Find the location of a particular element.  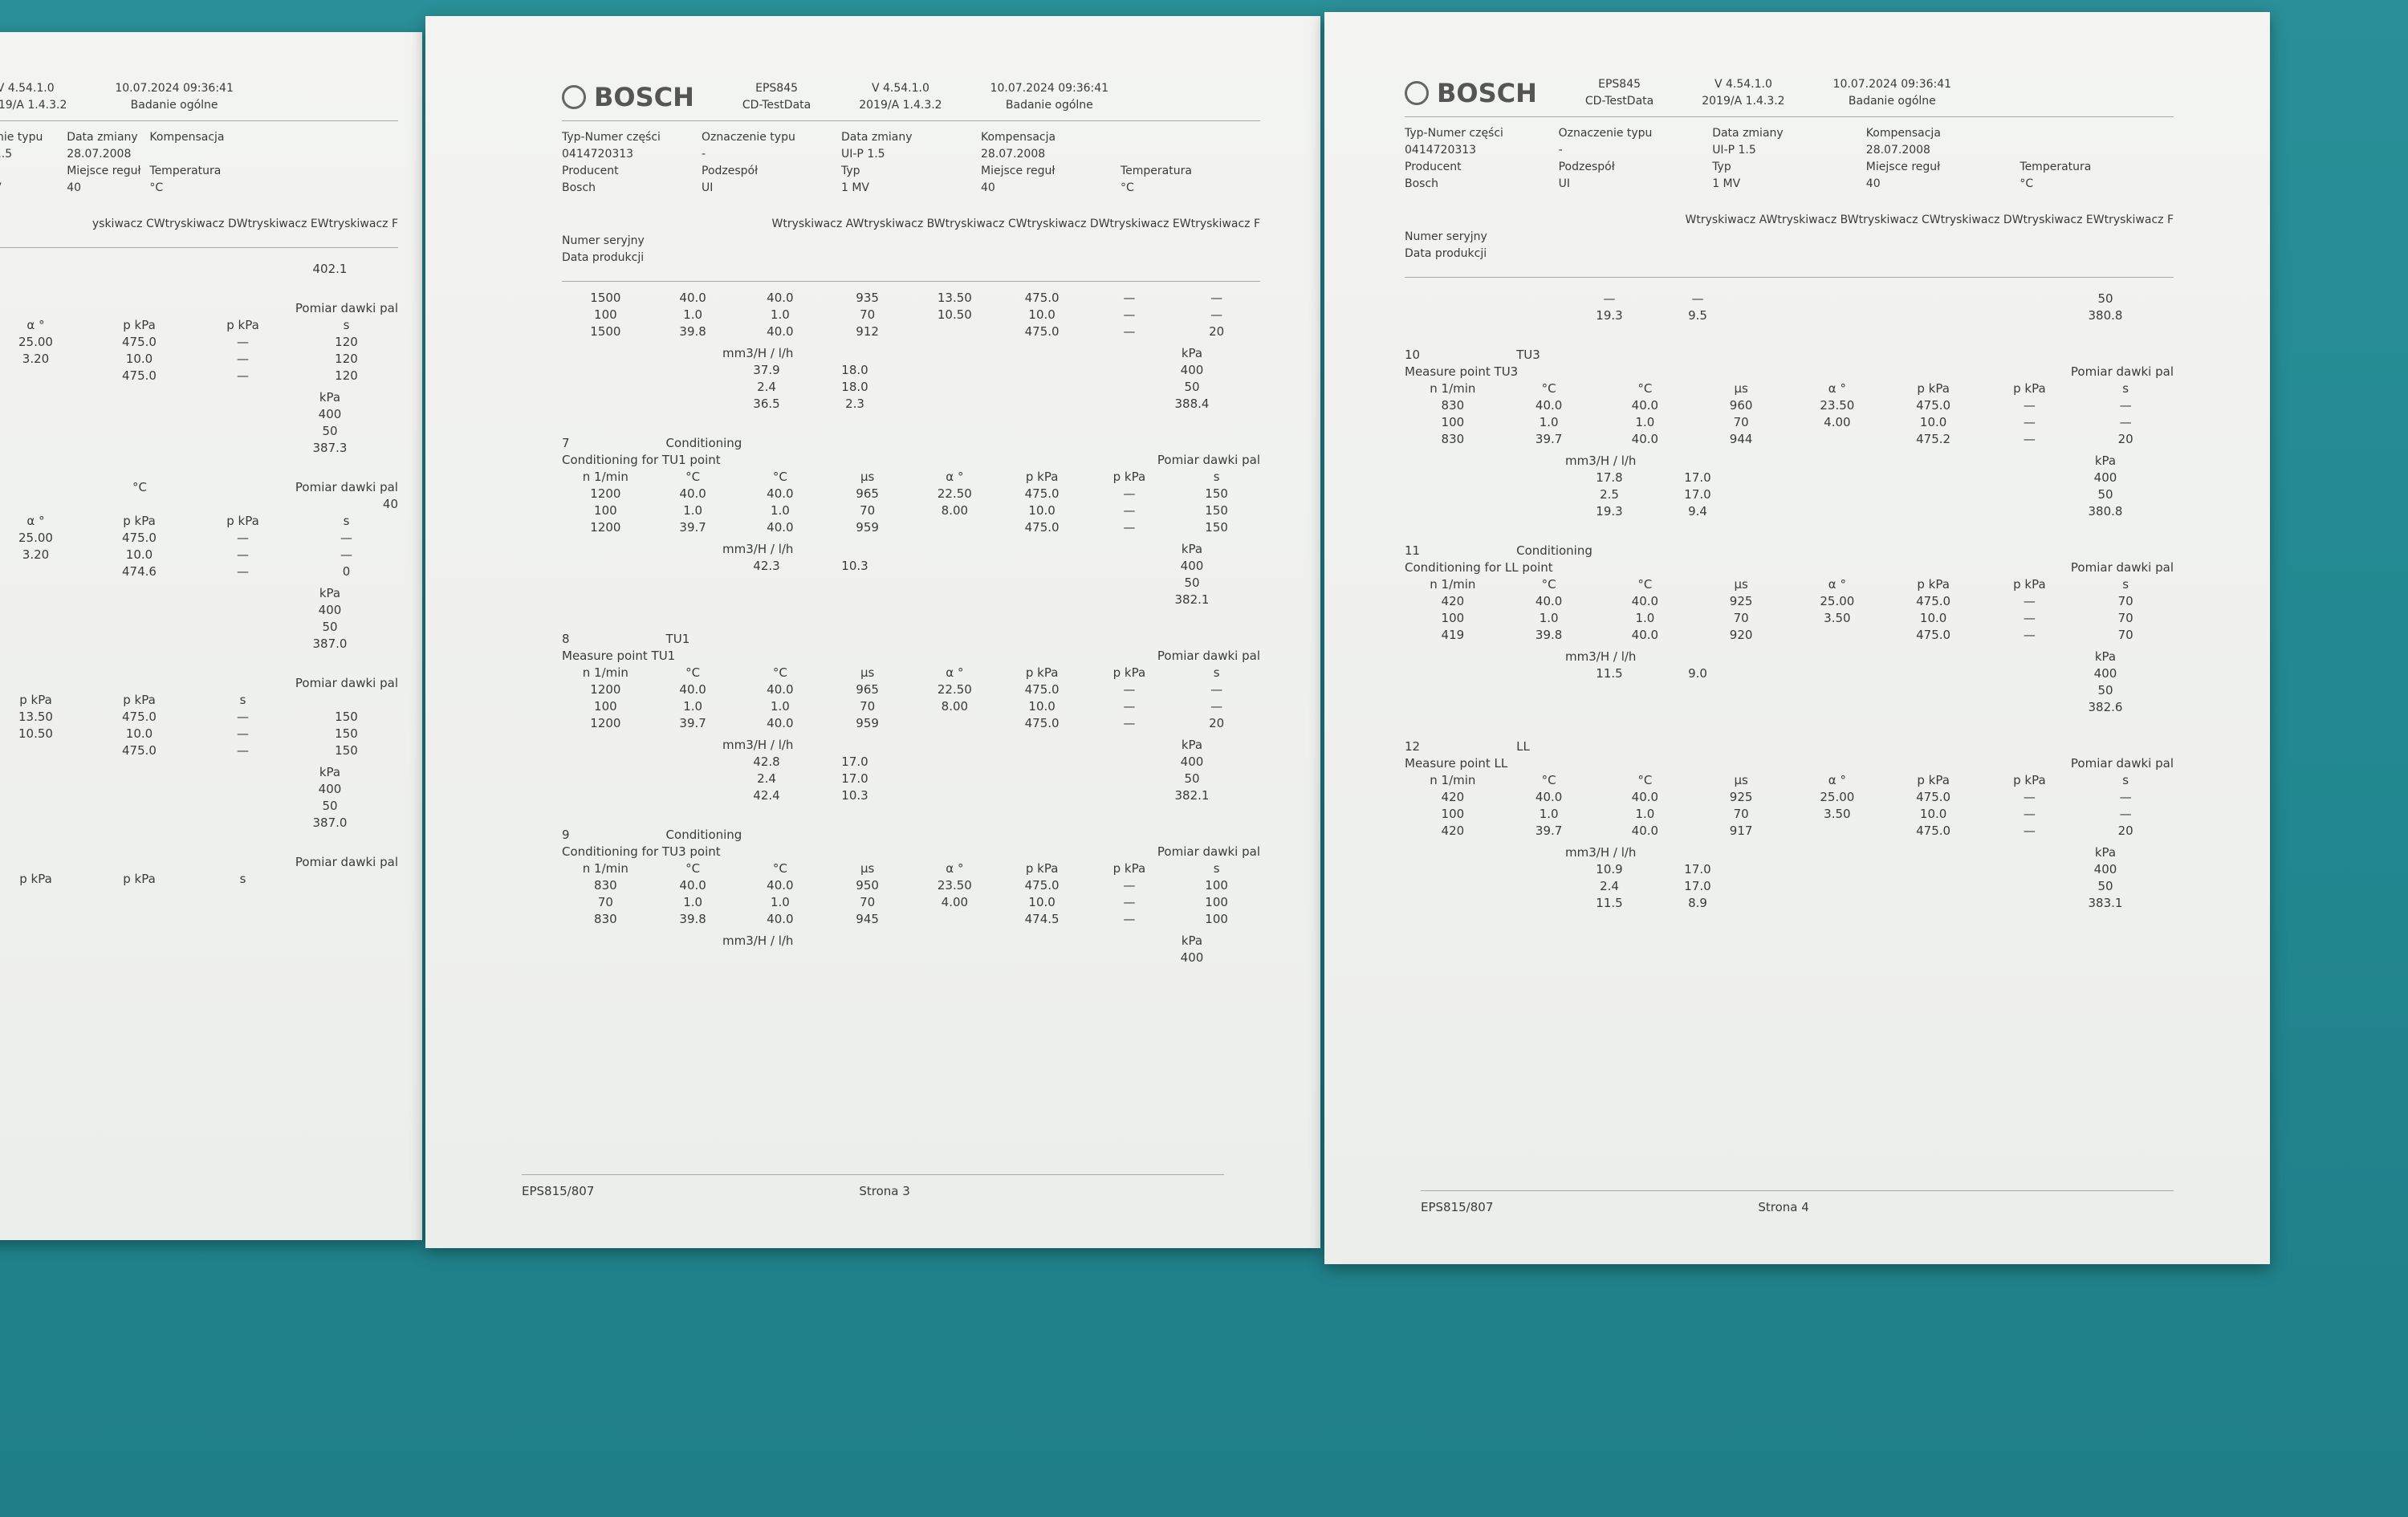

block: 402.1 is located at coordinates (199, 267).